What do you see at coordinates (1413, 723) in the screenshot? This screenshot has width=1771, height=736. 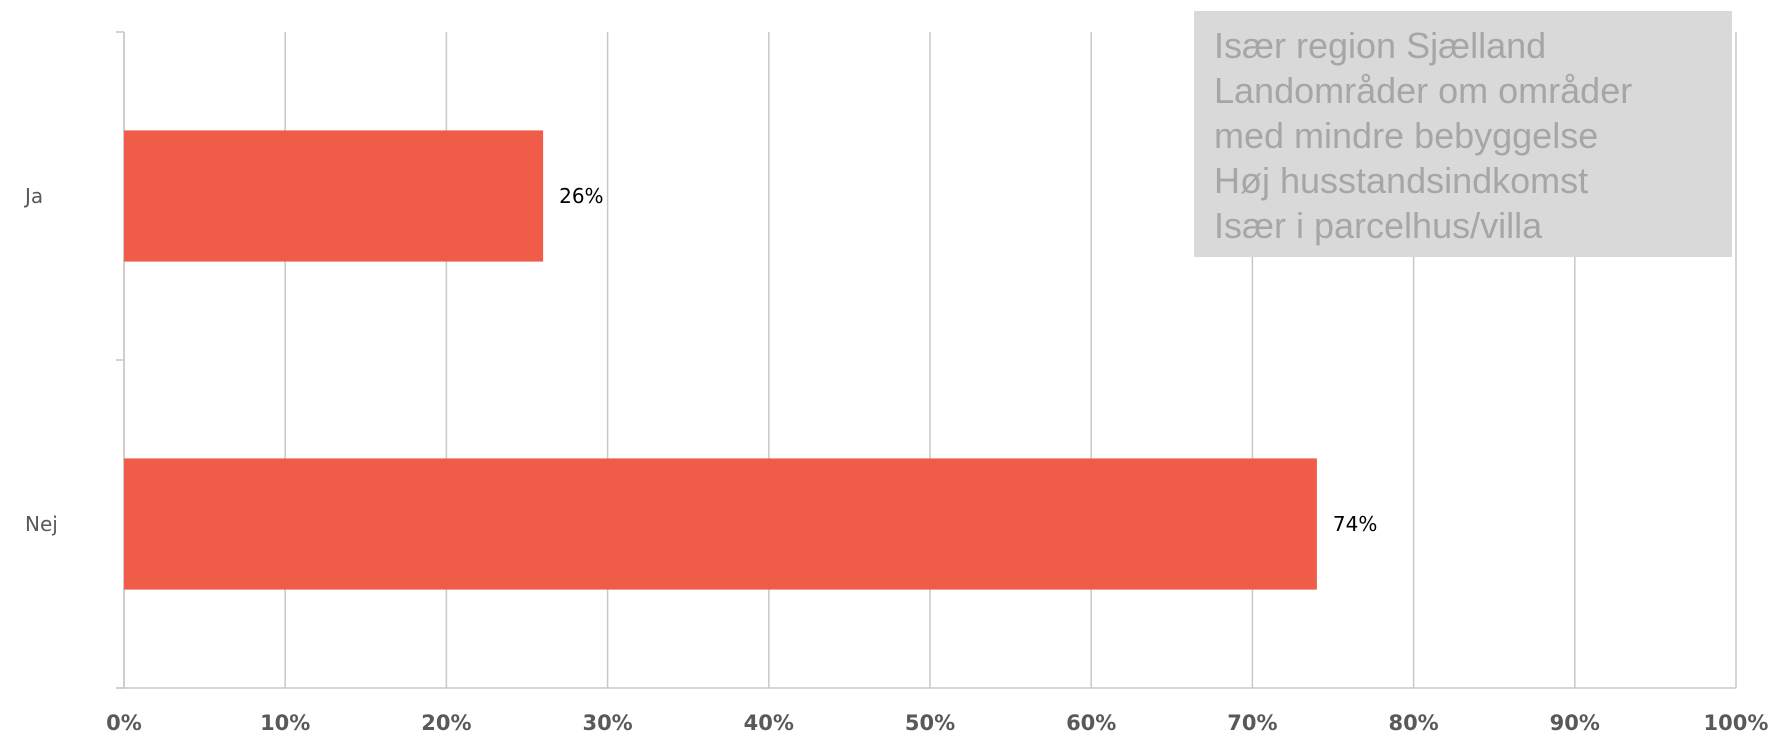 I see `x-tick-label: 80%` at bounding box center [1413, 723].